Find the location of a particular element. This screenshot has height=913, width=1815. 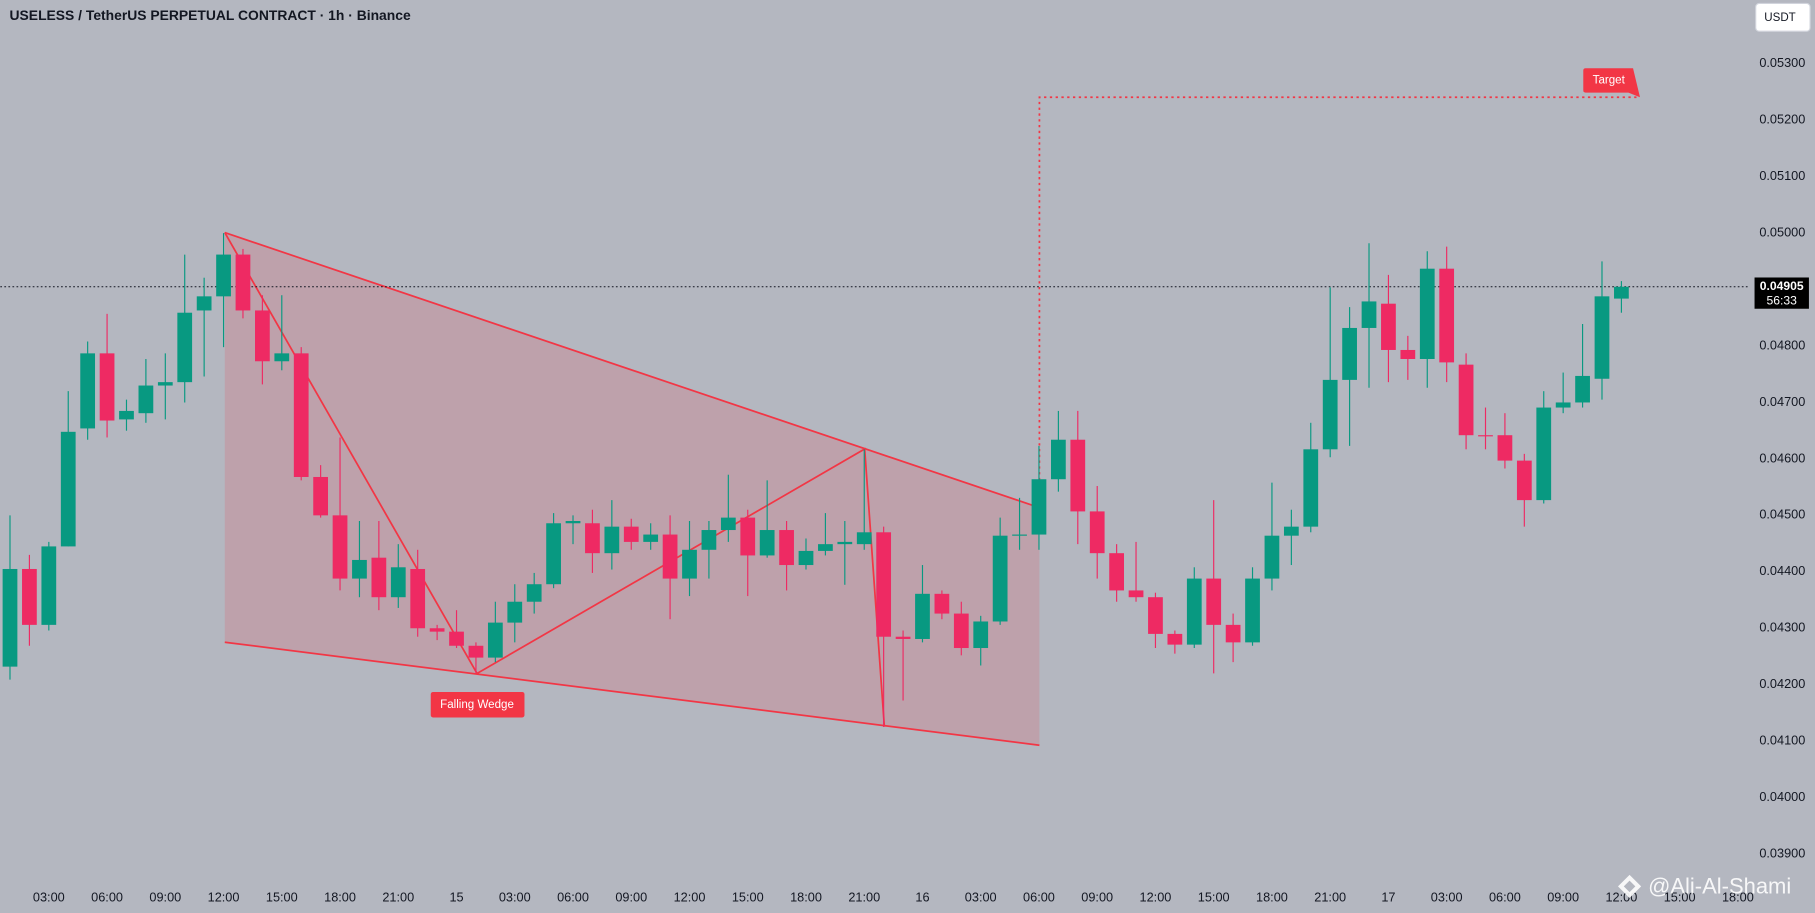

y-tick-label: 0.04700 is located at coordinates (1782, 401).